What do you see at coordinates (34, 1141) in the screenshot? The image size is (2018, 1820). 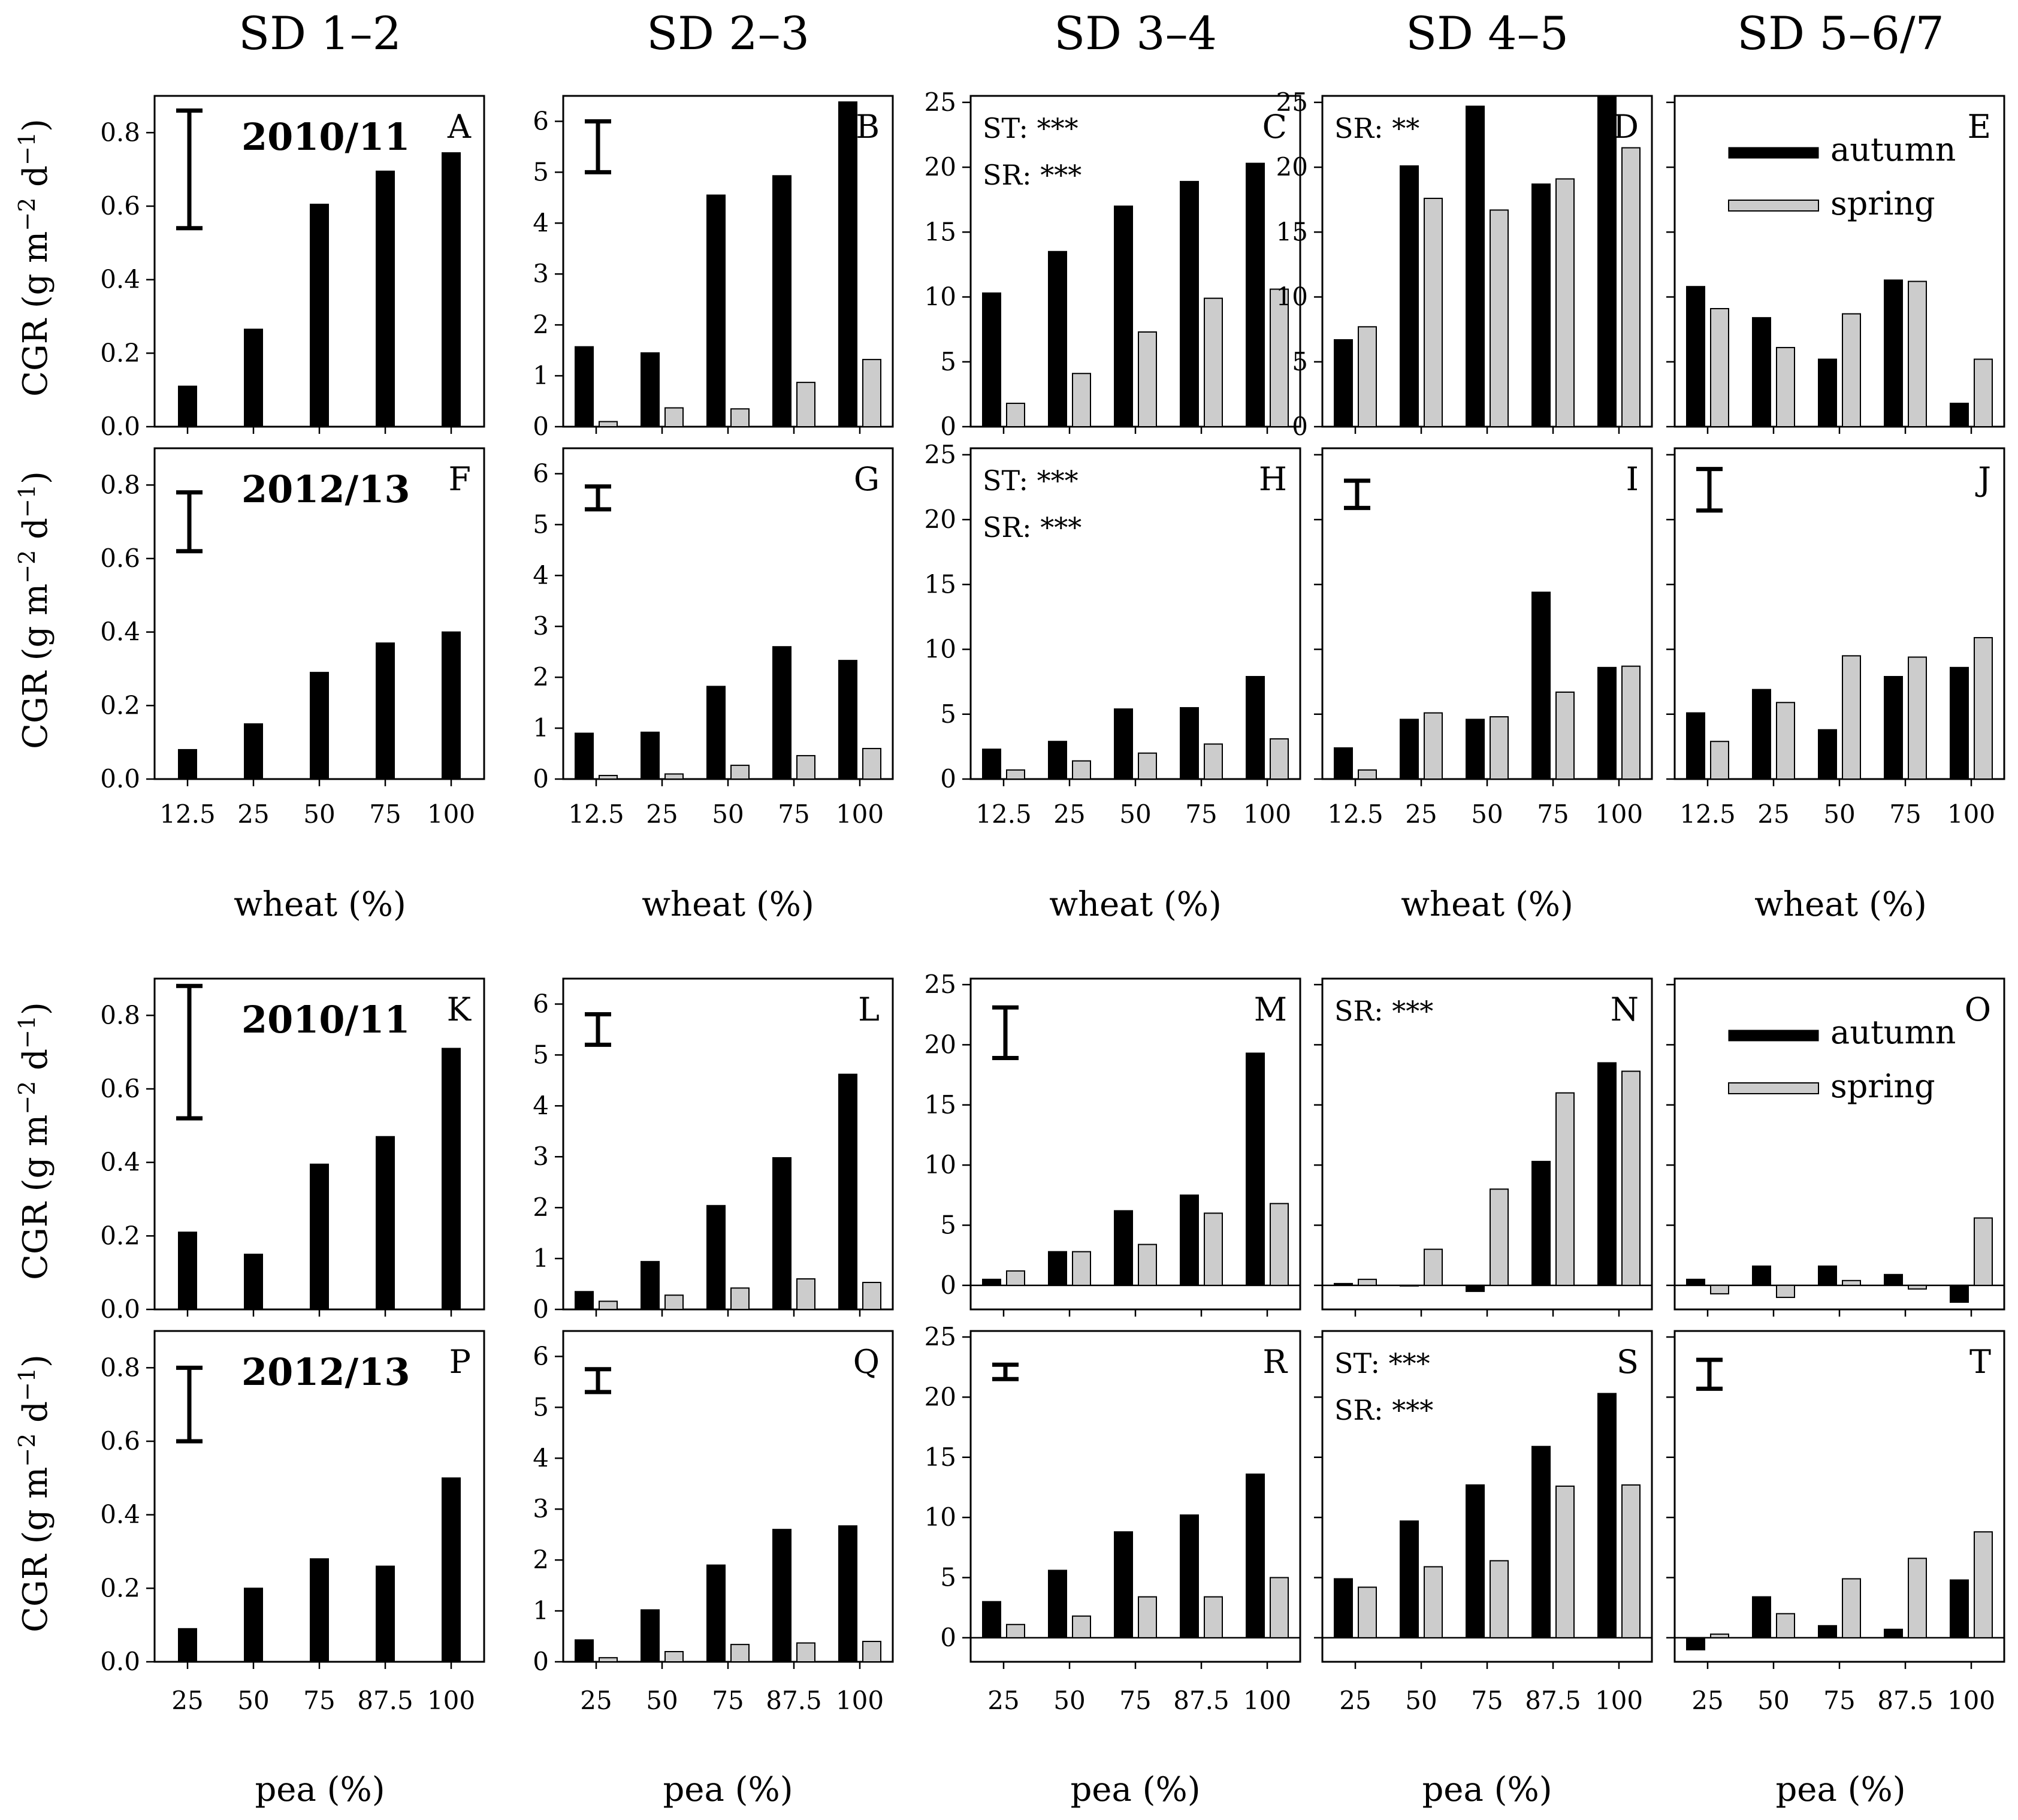 I see `y-axis-label: CGR (g m−2 d−1)` at bounding box center [34, 1141].